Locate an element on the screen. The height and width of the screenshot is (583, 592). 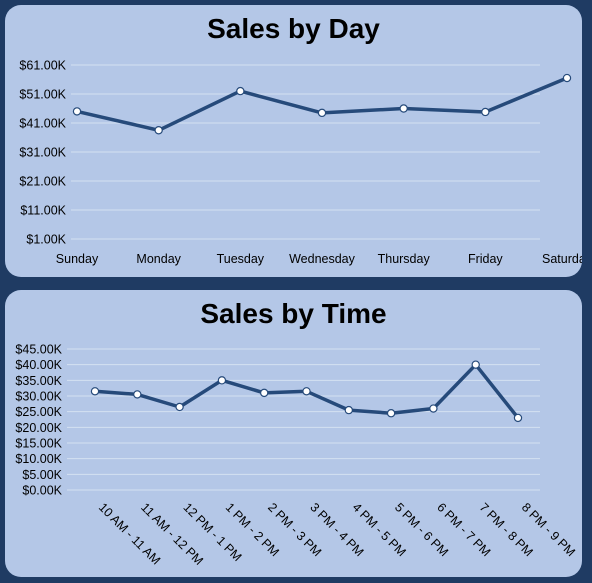
x-tick-label: Monday is located at coordinates (158, 259).